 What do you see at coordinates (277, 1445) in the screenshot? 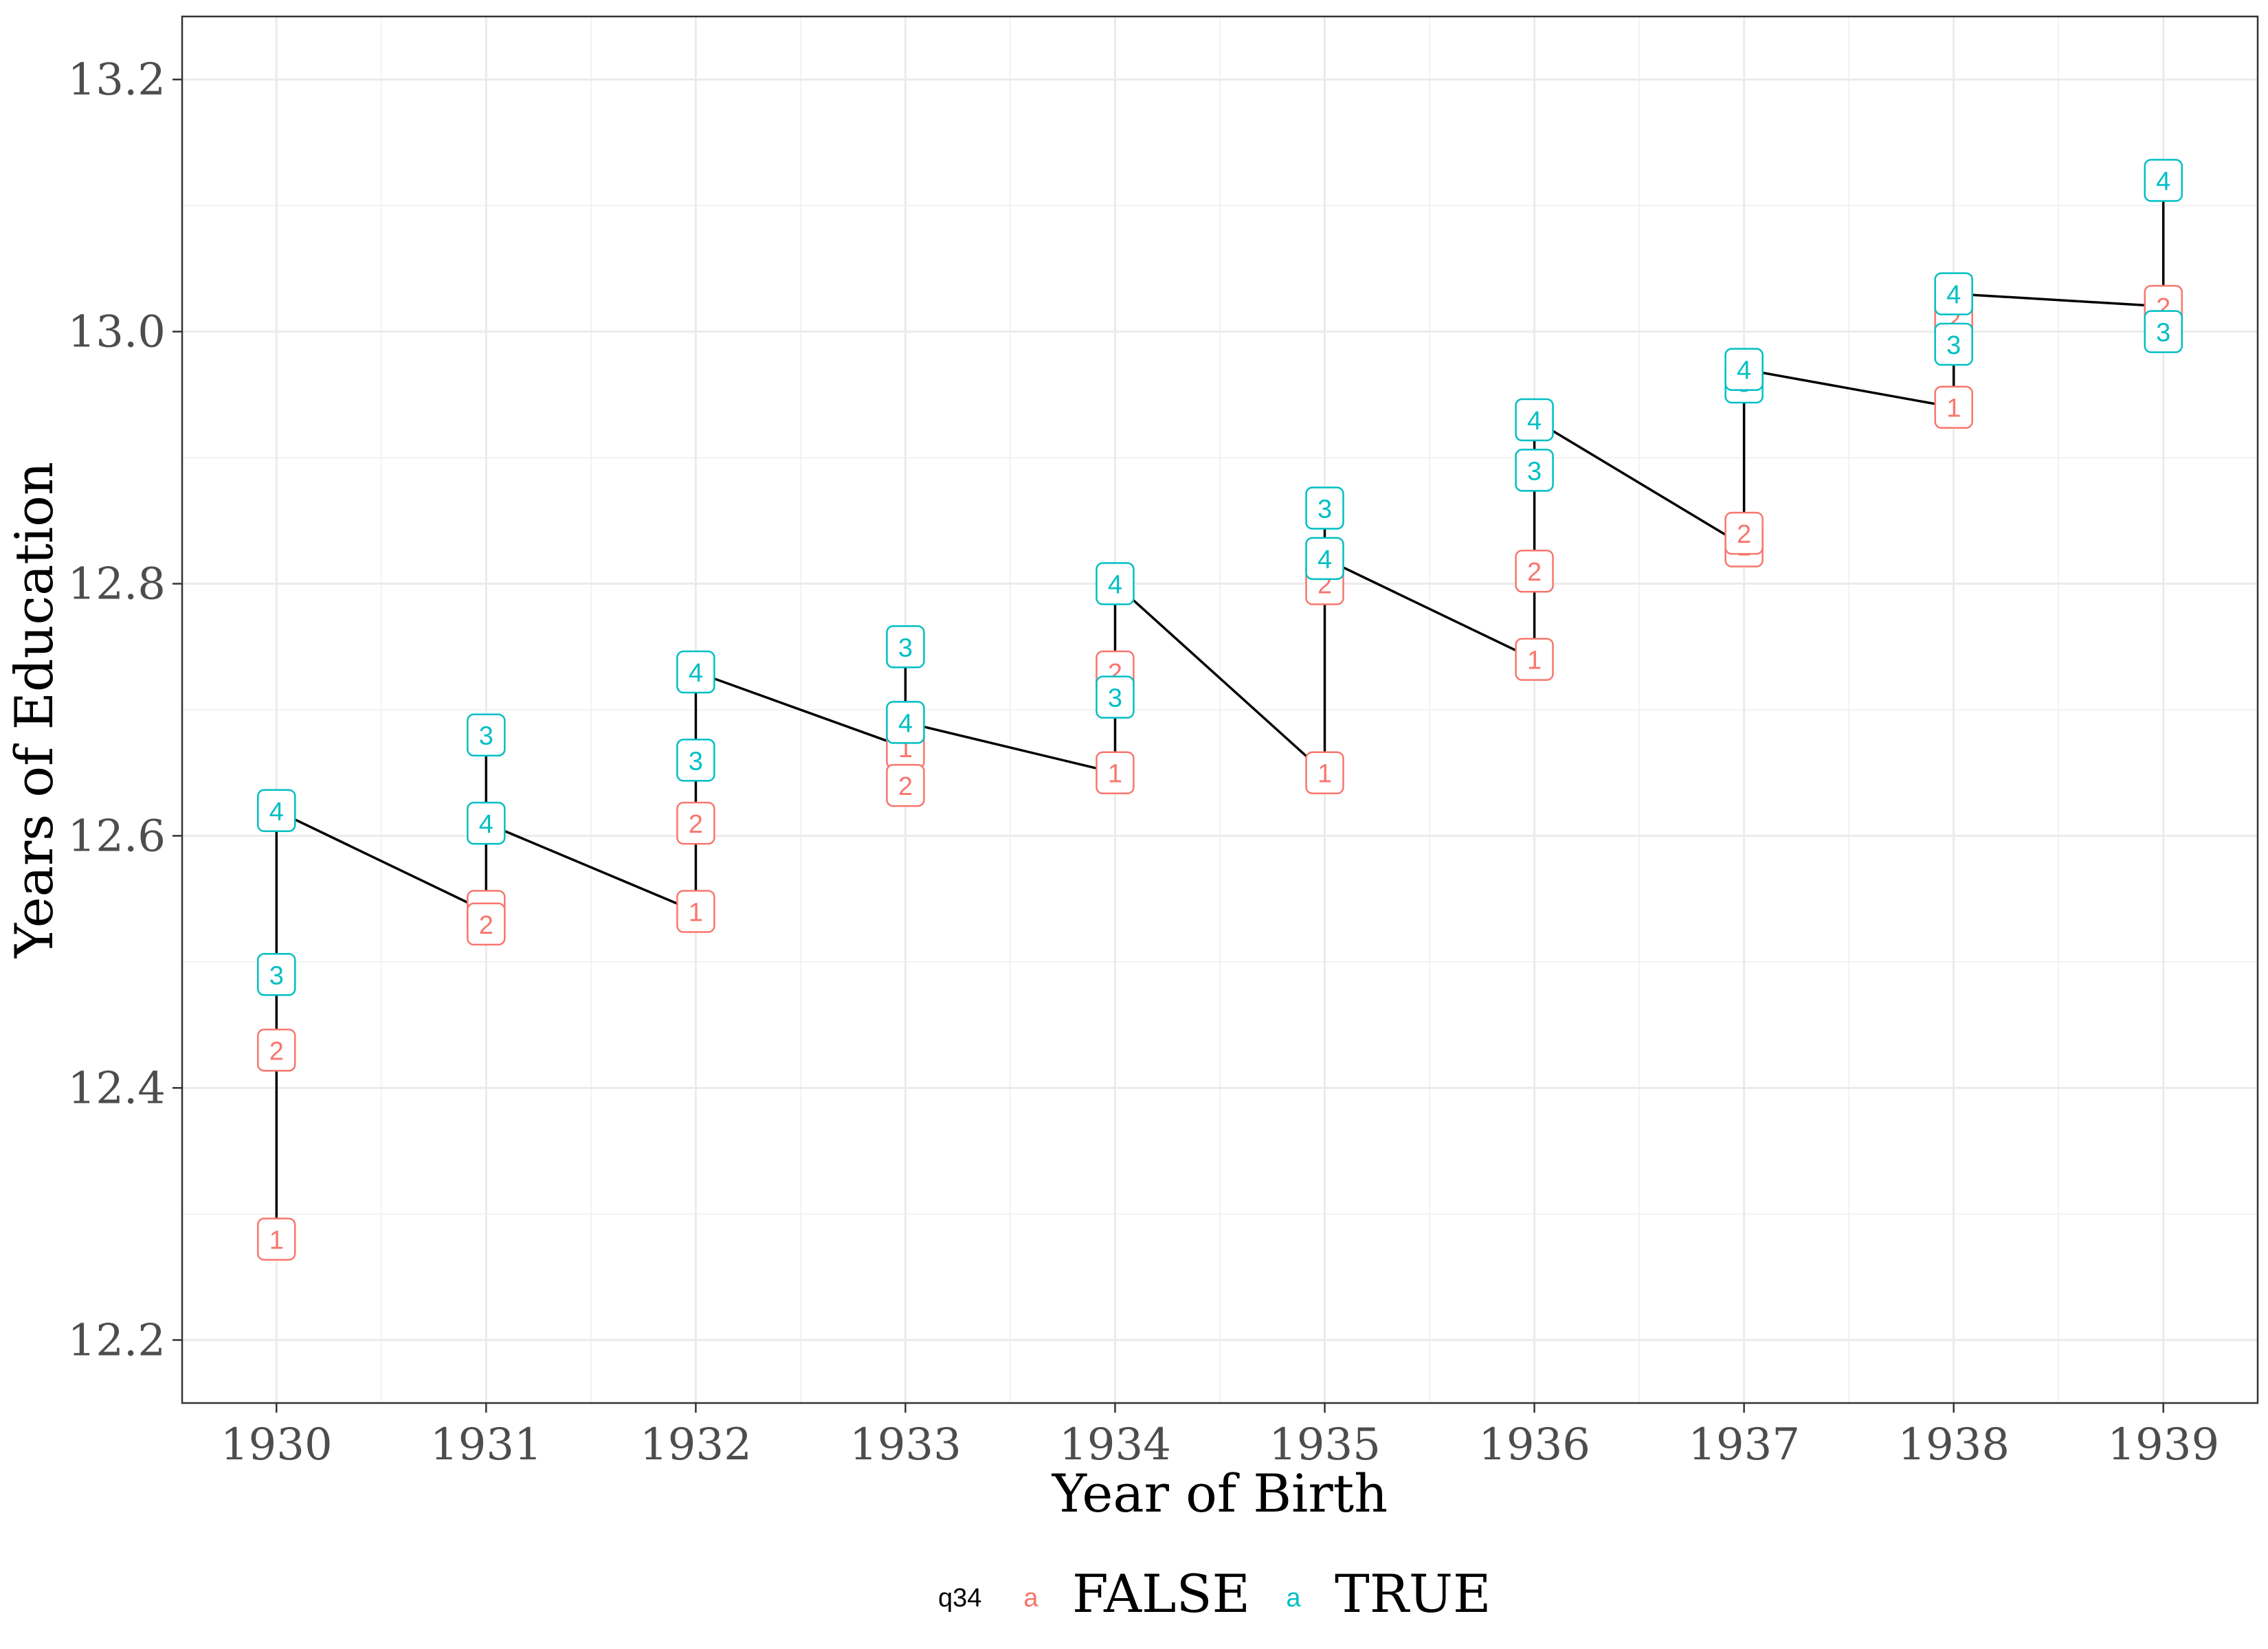
I see `x-tick-label: 1930` at bounding box center [277, 1445].